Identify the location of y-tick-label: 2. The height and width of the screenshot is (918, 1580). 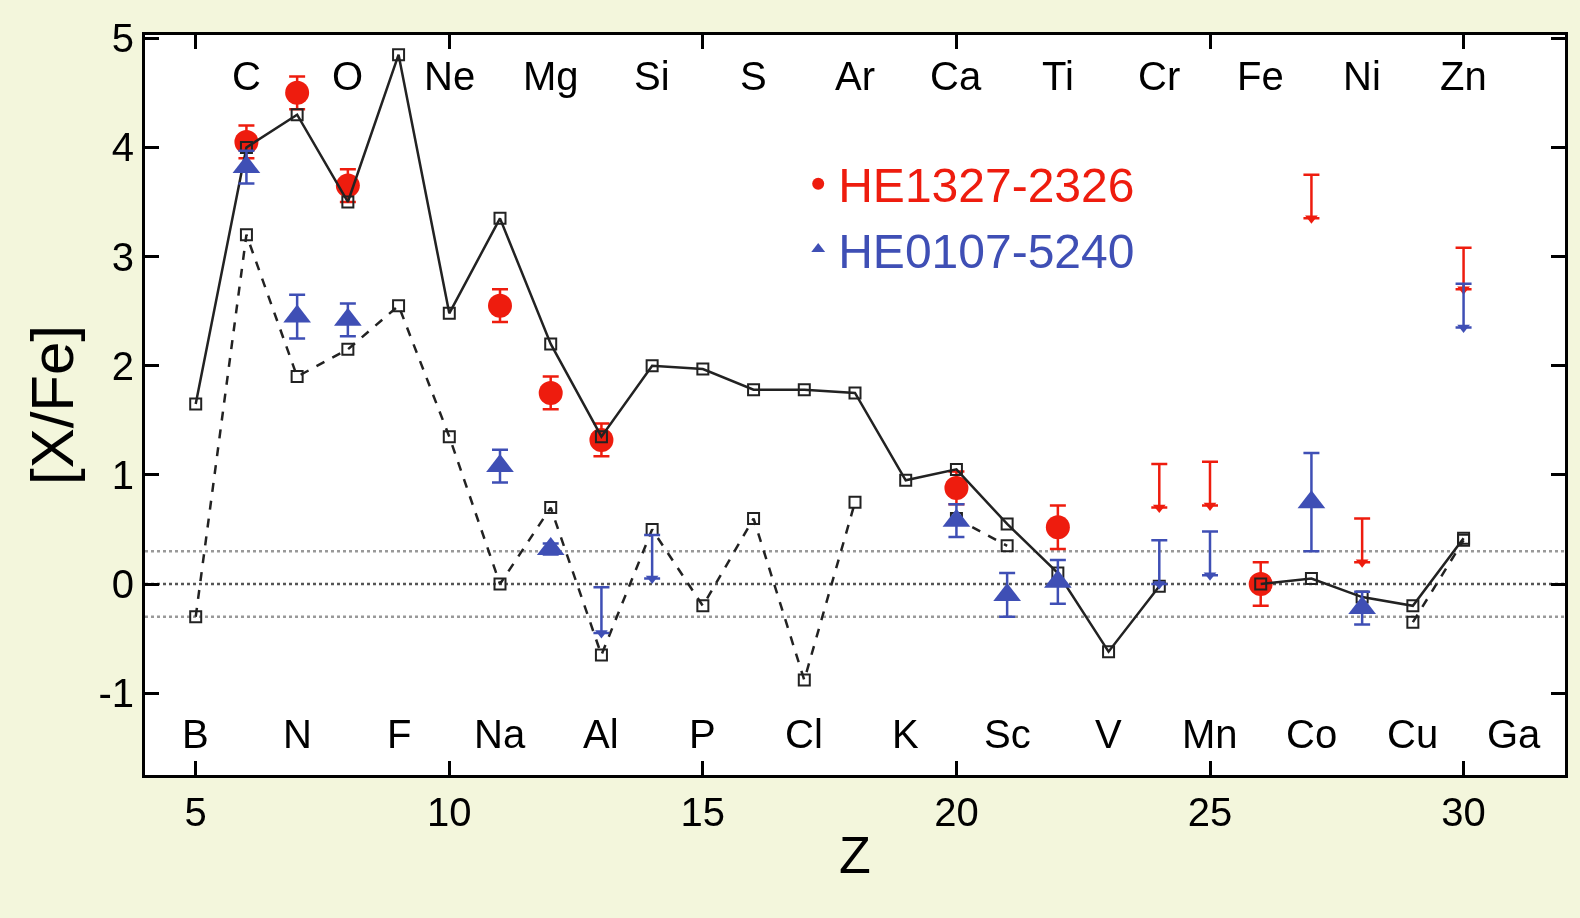
(122, 365).